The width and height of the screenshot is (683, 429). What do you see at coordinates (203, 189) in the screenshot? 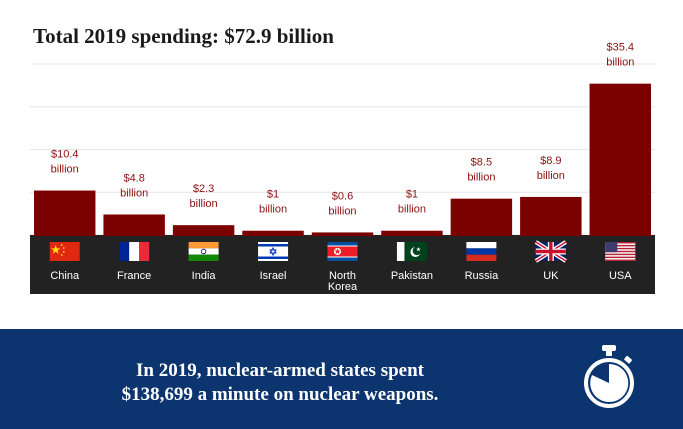
I see `data-label-value: $2.3` at bounding box center [203, 189].